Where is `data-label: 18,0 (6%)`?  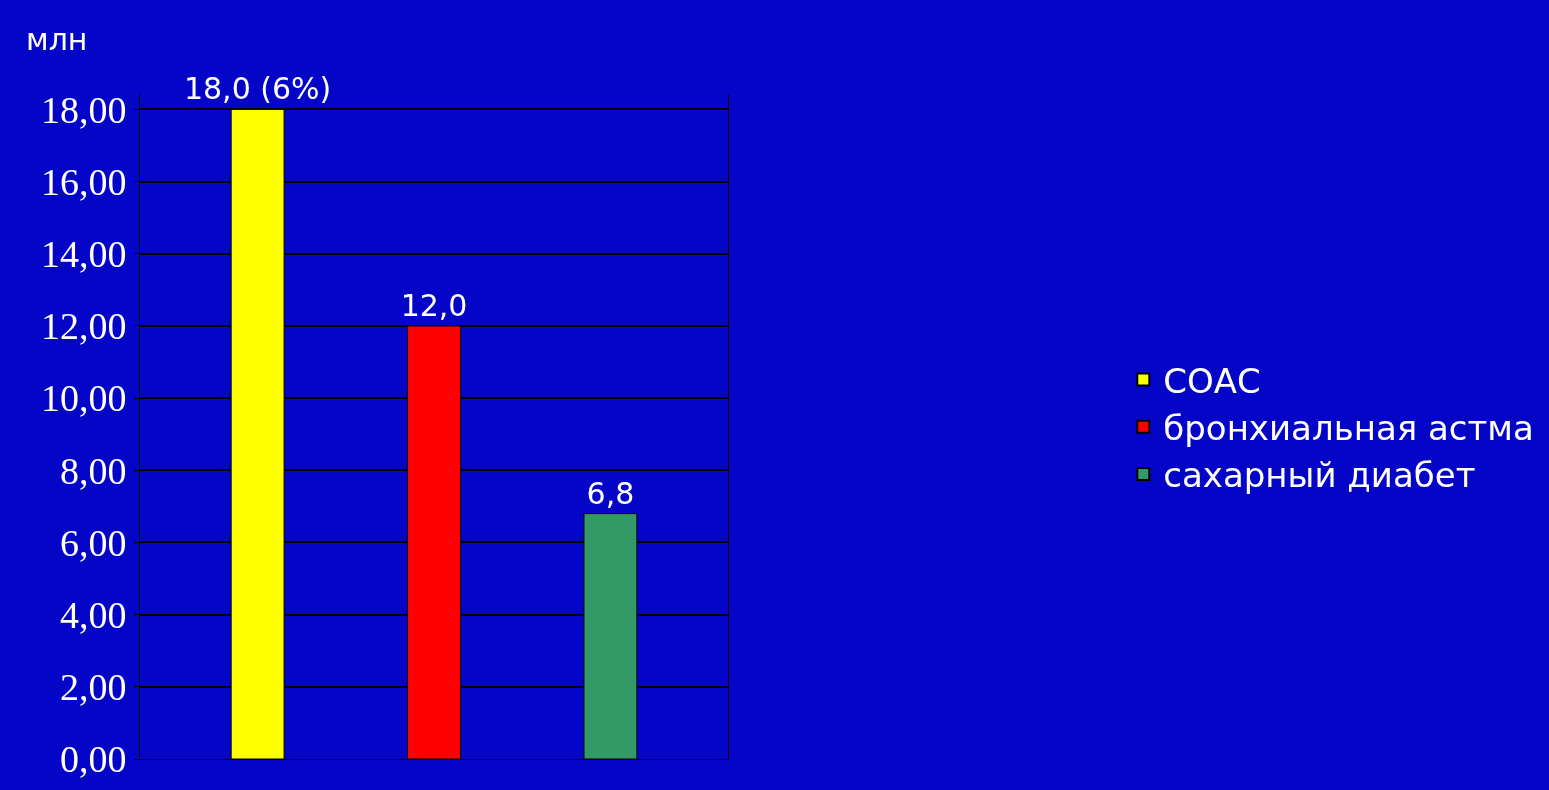
data-label: 18,0 (6%) is located at coordinates (257, 89).